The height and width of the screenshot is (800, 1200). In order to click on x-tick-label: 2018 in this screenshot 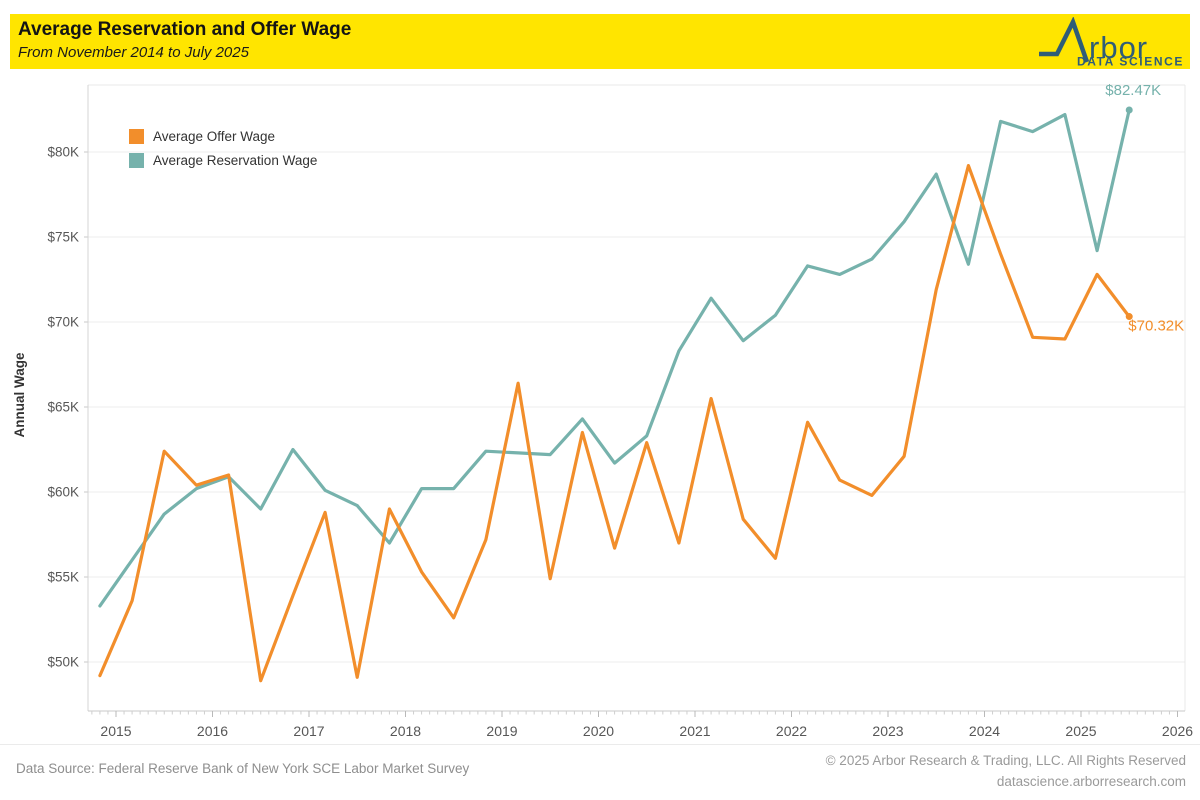, I will do `click(405, 731)`.